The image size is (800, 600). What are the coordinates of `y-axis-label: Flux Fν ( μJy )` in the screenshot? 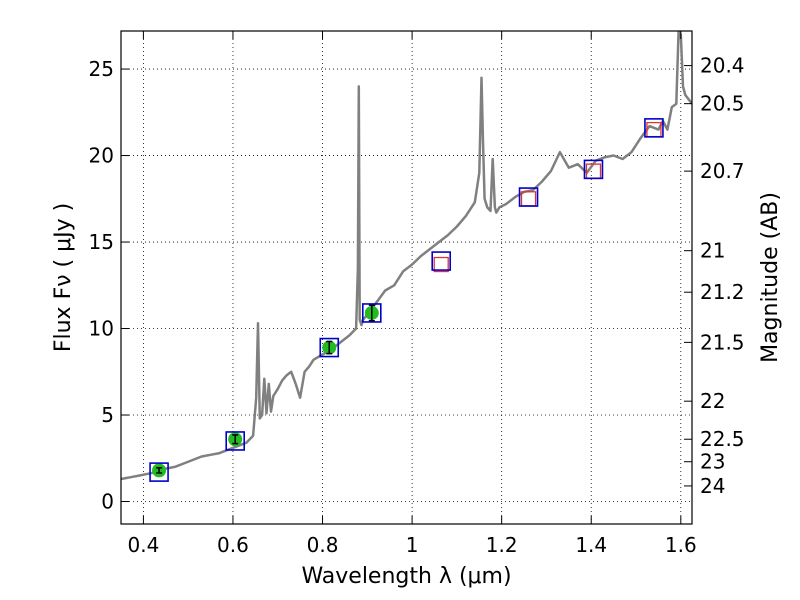 It's located at (63, 277).